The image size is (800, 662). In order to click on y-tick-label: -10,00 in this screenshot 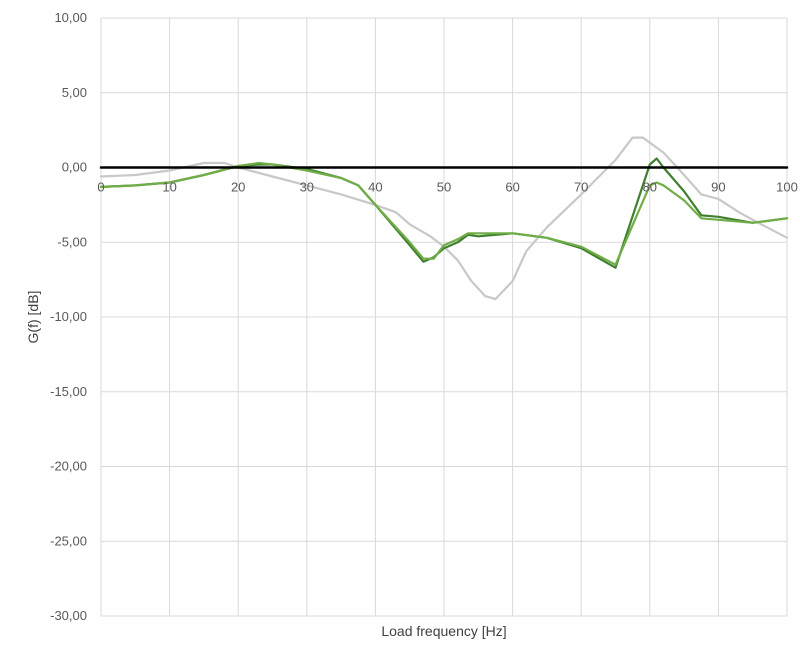, I will do `click(68, 316)`.